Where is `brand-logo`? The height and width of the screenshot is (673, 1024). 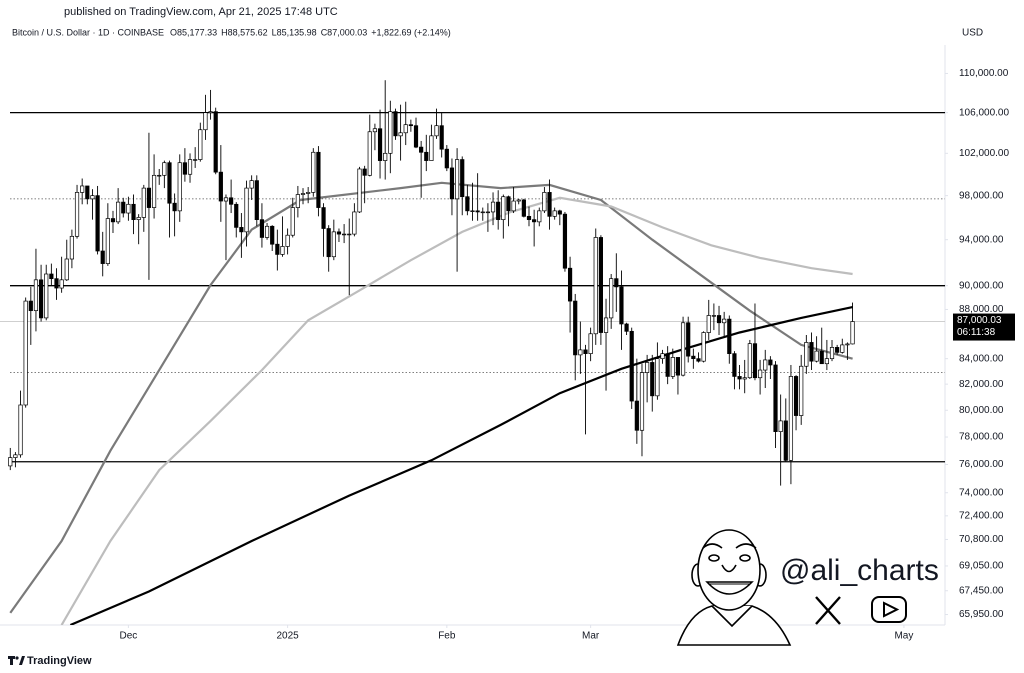
brand-logo is located at coordinates (16, 660).